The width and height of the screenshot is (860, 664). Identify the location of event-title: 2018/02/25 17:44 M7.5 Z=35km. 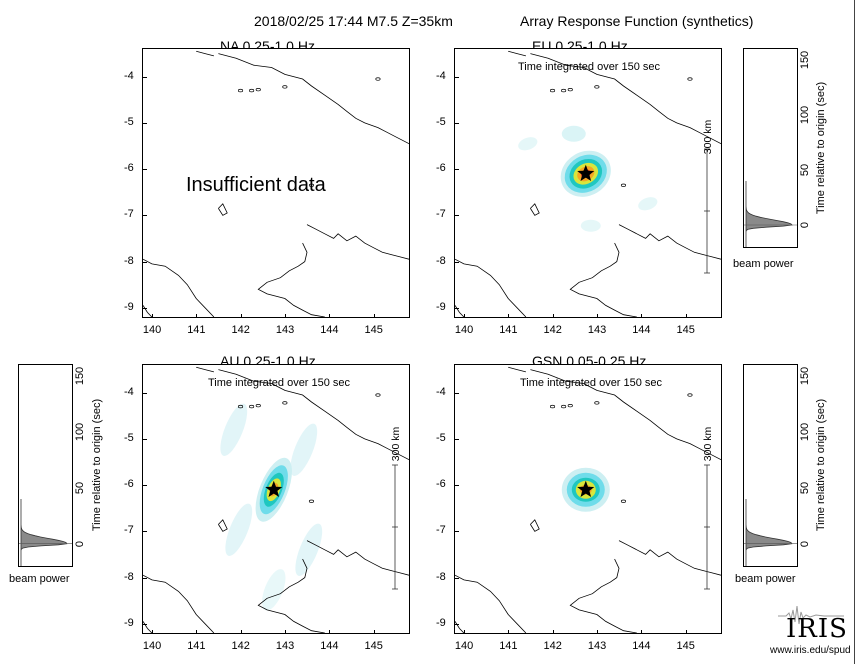
(353, 21).